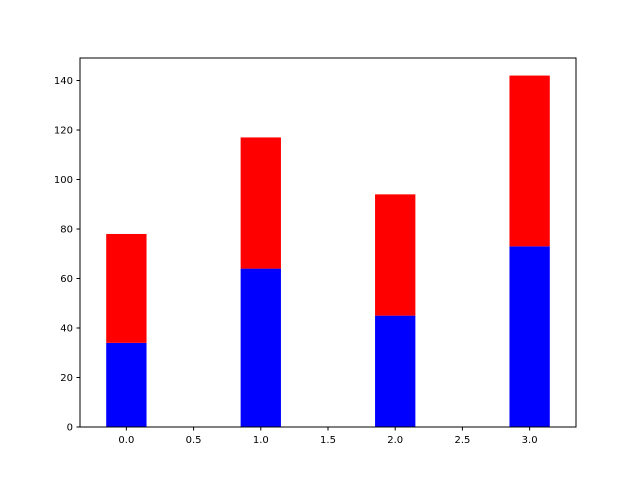 Image resolution: width=640 pixels, height=480 pixels. I want to click on y-tick-label: 0, so click(70, 428).